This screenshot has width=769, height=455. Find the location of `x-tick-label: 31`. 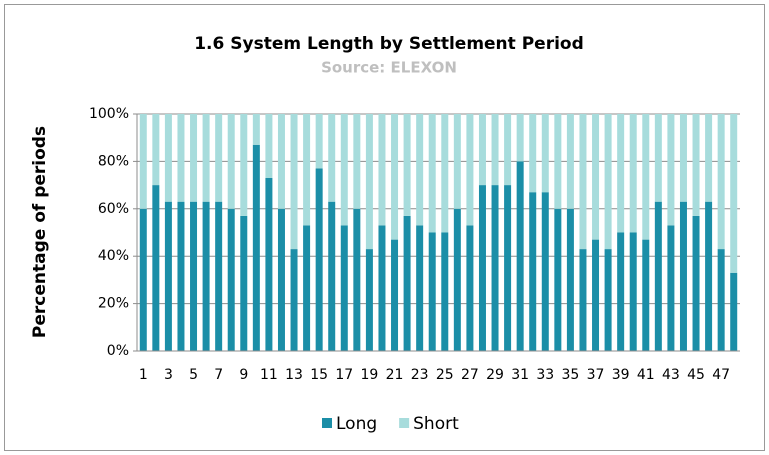

x-tick-label: 31 is located at coordinates (520, 375).